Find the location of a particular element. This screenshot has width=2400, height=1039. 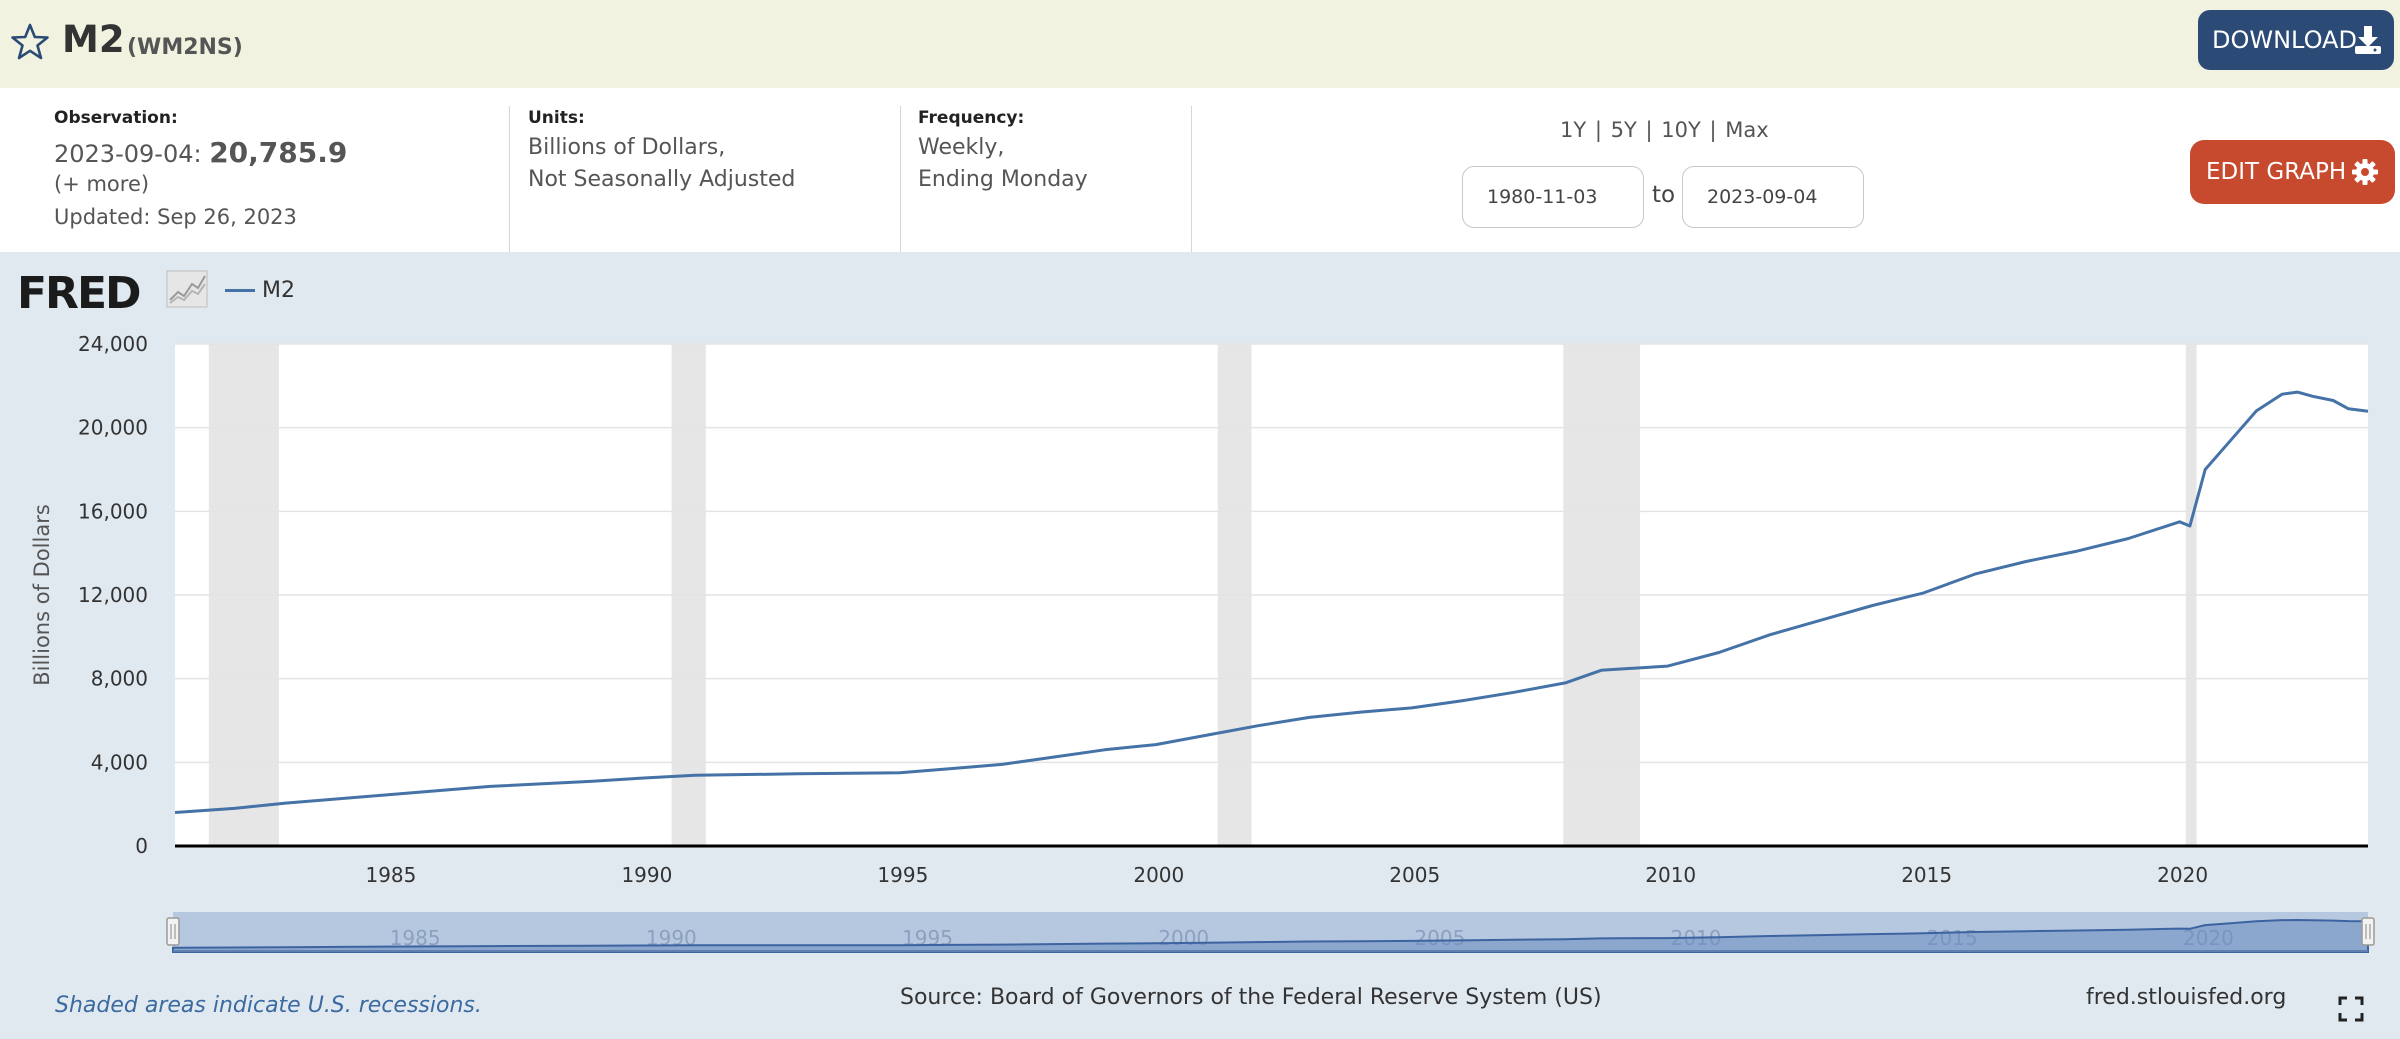

frequency-label: Frequency: is located at coordinates (971, 118).